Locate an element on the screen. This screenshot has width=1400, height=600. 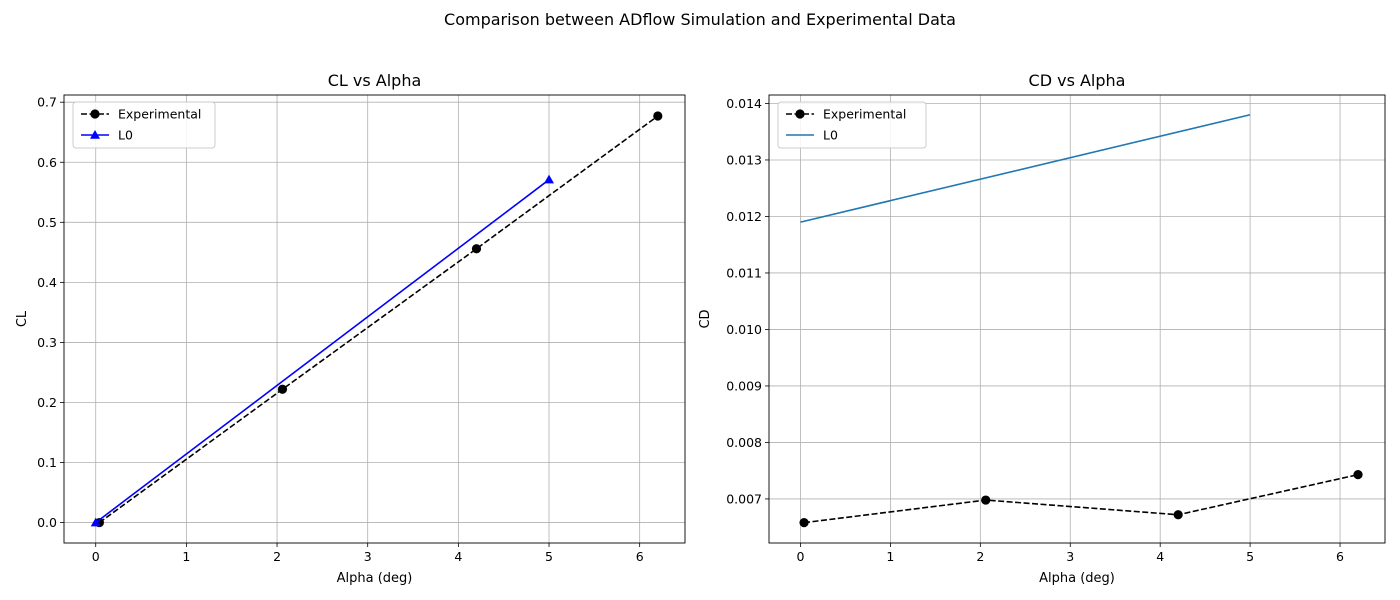
cd-legend-l0-label: L0 is located at coordinates (830, 135).